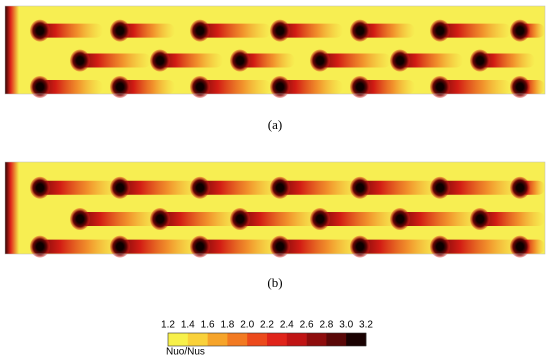  I want to click on colorbar-title: Nuo/Nus, so click(185, 352).